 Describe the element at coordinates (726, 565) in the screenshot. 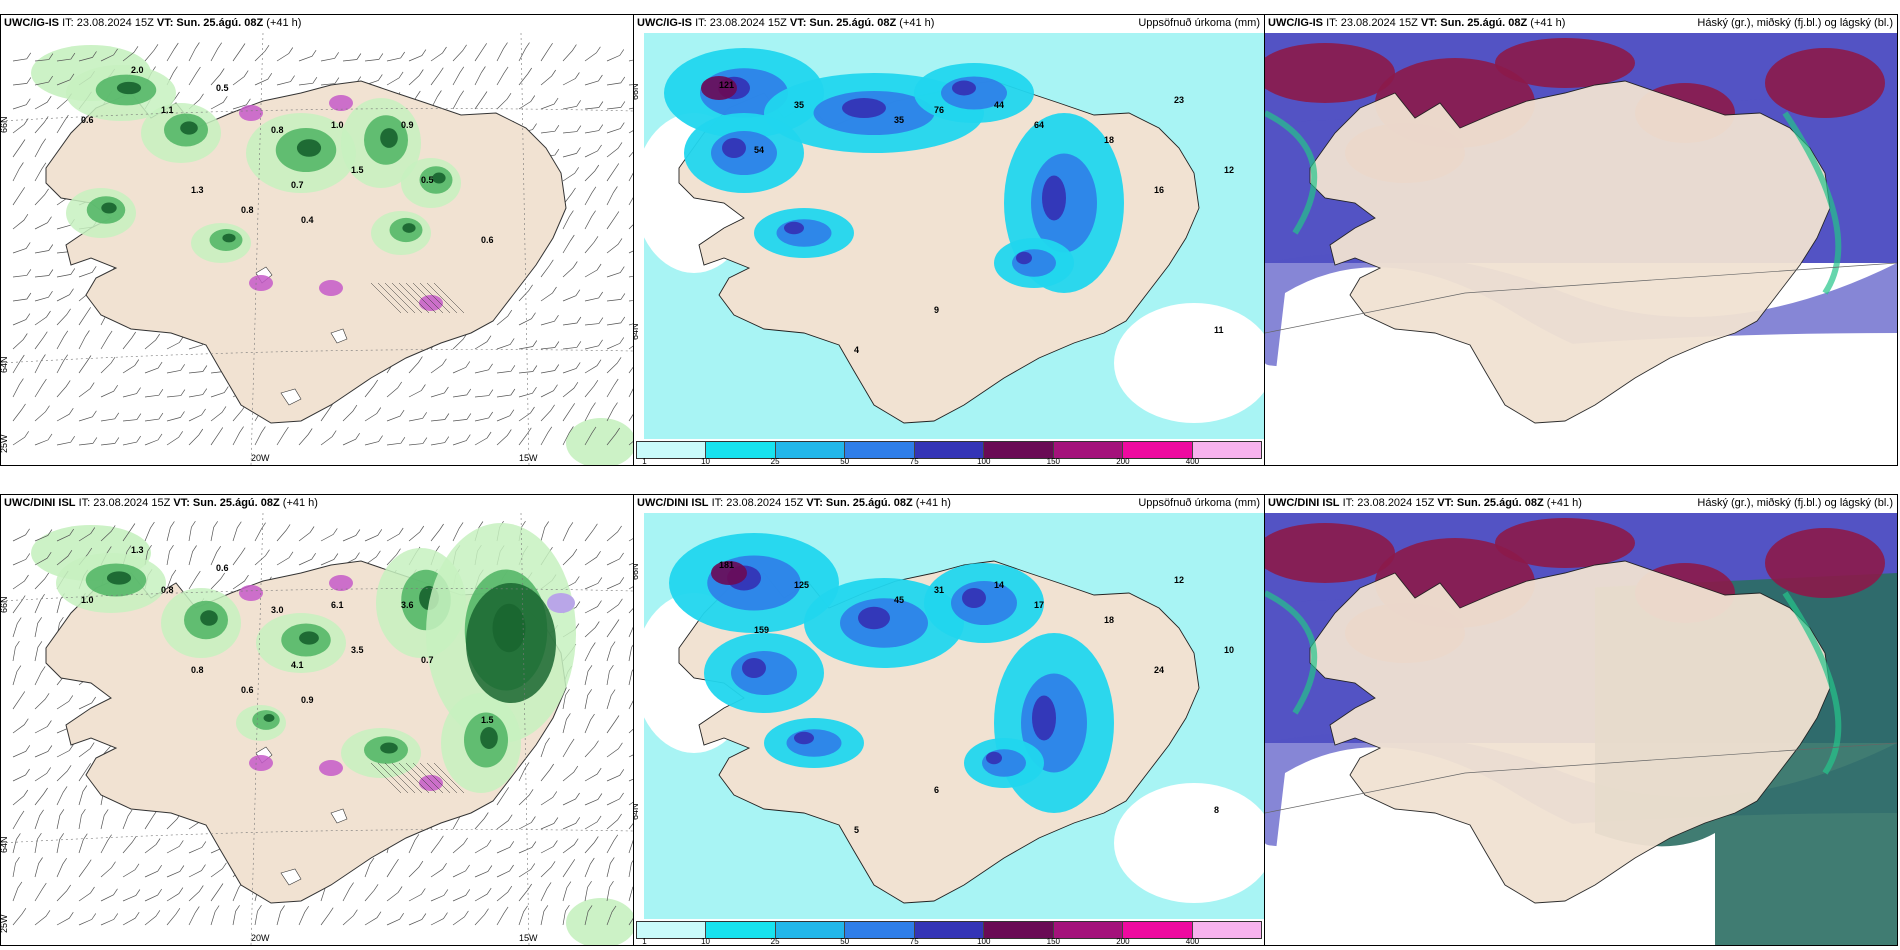

I see `precip-value-label: 181` at that location.